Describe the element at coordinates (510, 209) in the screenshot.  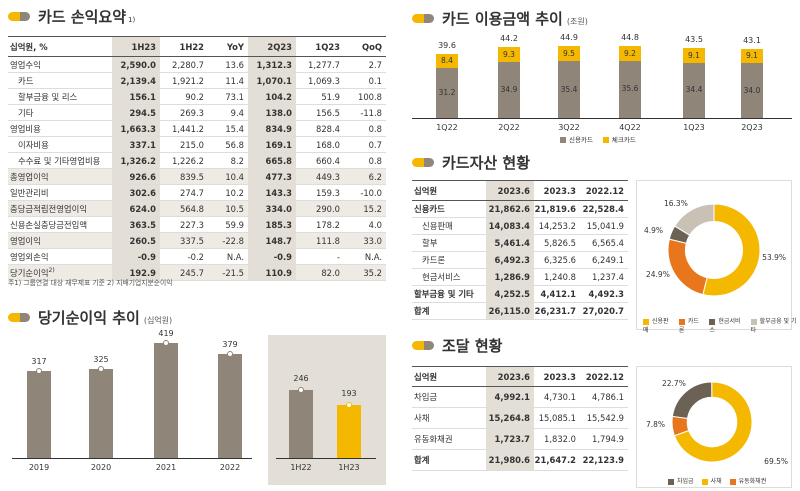
I see `cell-value: 21,862.6` at that location.